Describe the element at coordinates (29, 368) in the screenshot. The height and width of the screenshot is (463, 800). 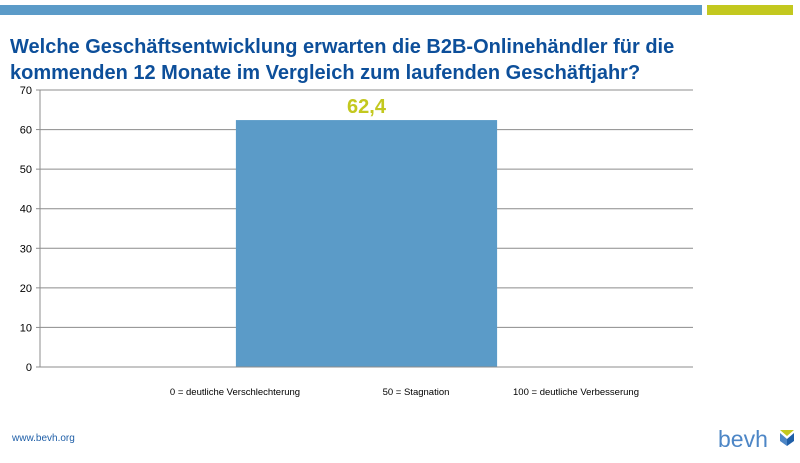
I see `y-tick-label: 0` at that location.